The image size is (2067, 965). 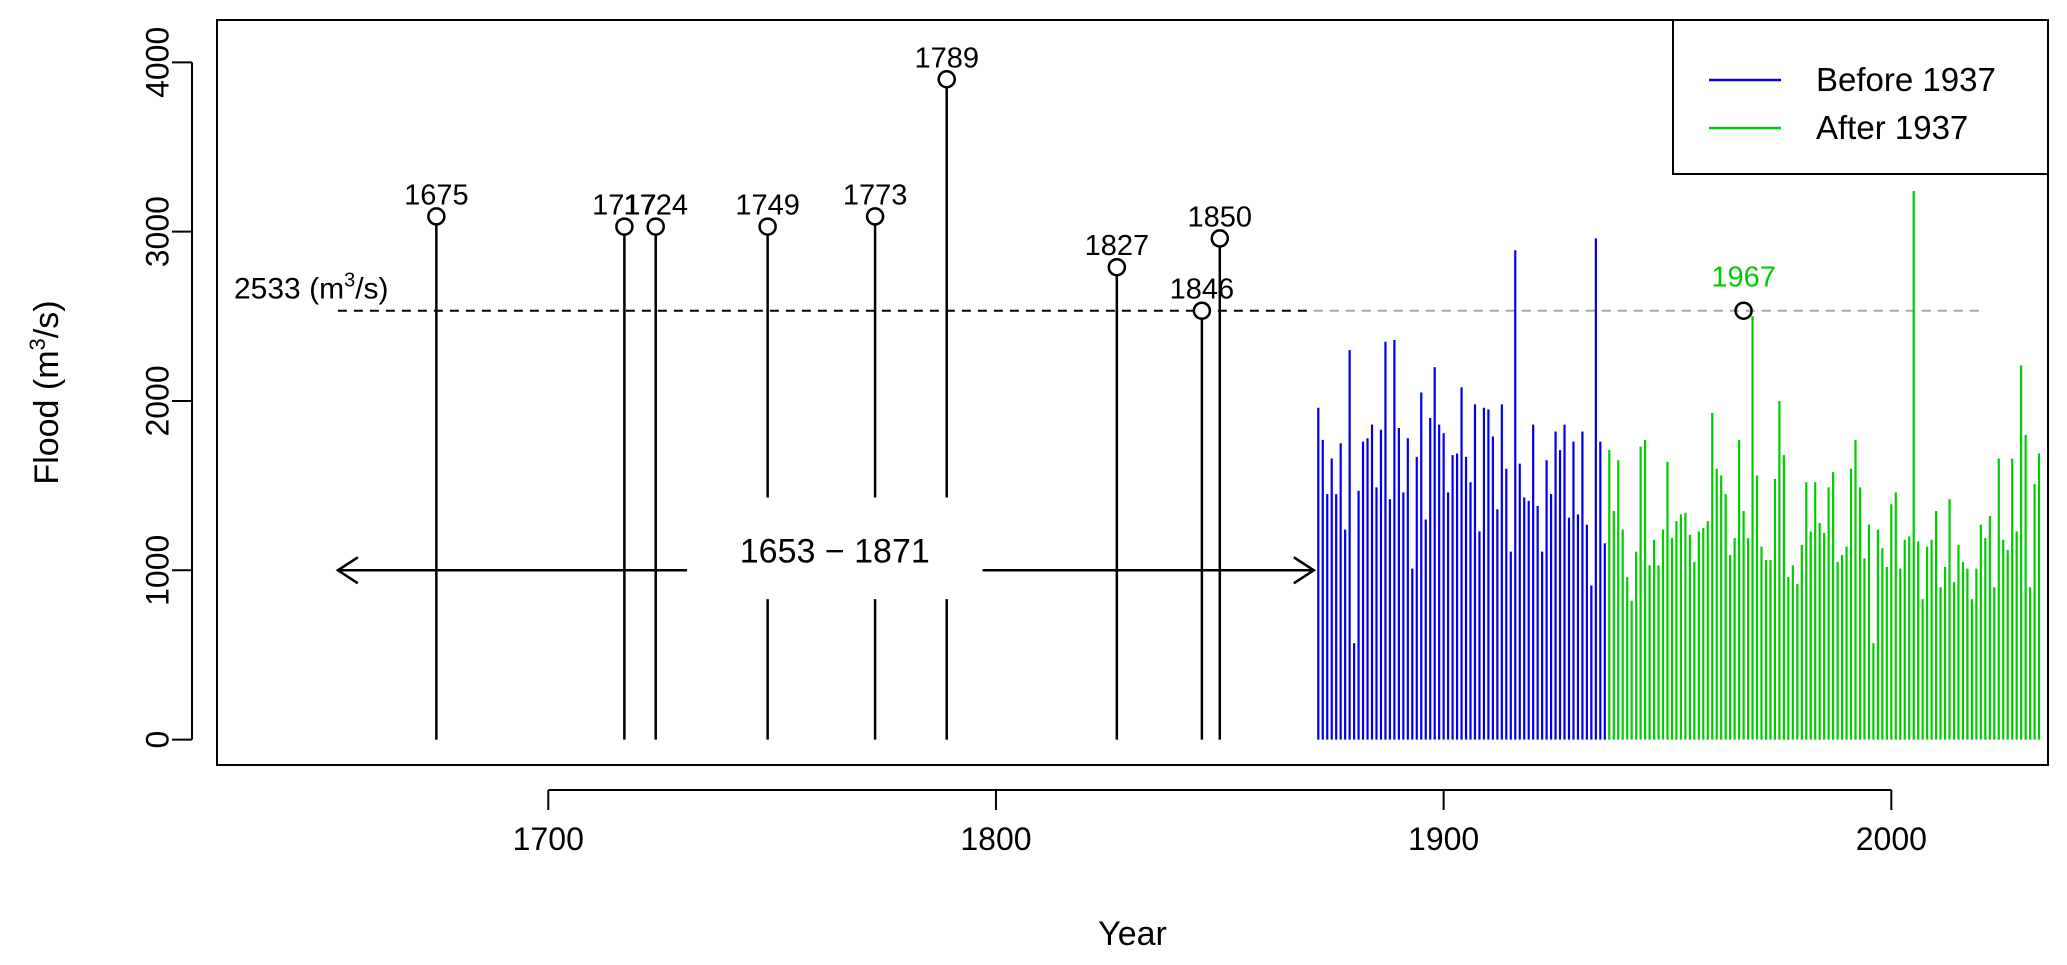 I want to click on y-tick-label: 2000, so click(x=157, y=400).